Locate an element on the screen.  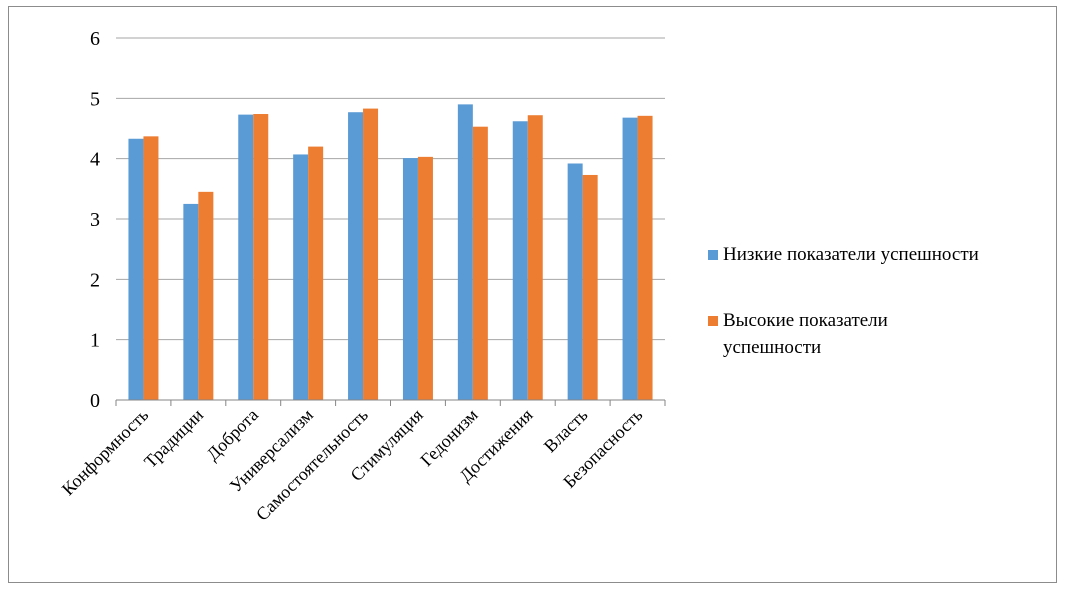
legend-label: успешности is located at coordinates (772, 347).